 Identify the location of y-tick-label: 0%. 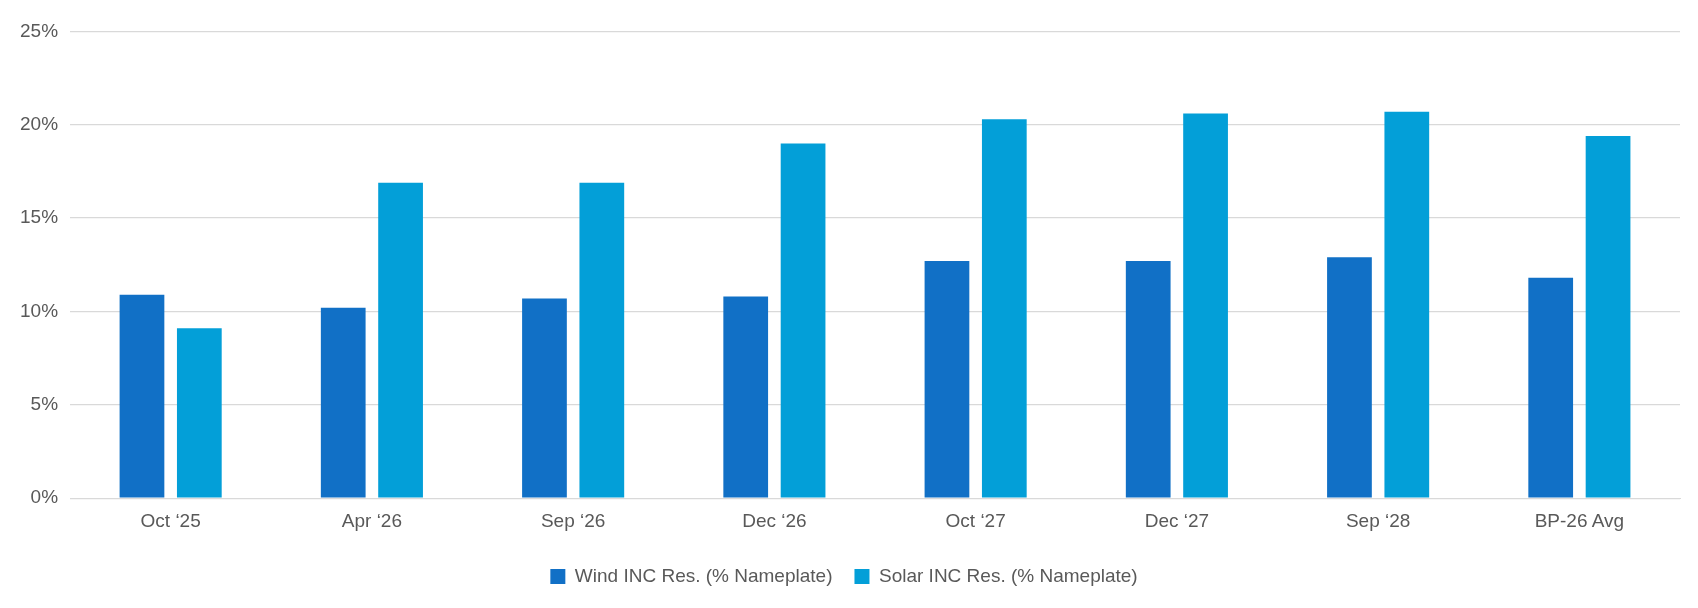
(44, 497).